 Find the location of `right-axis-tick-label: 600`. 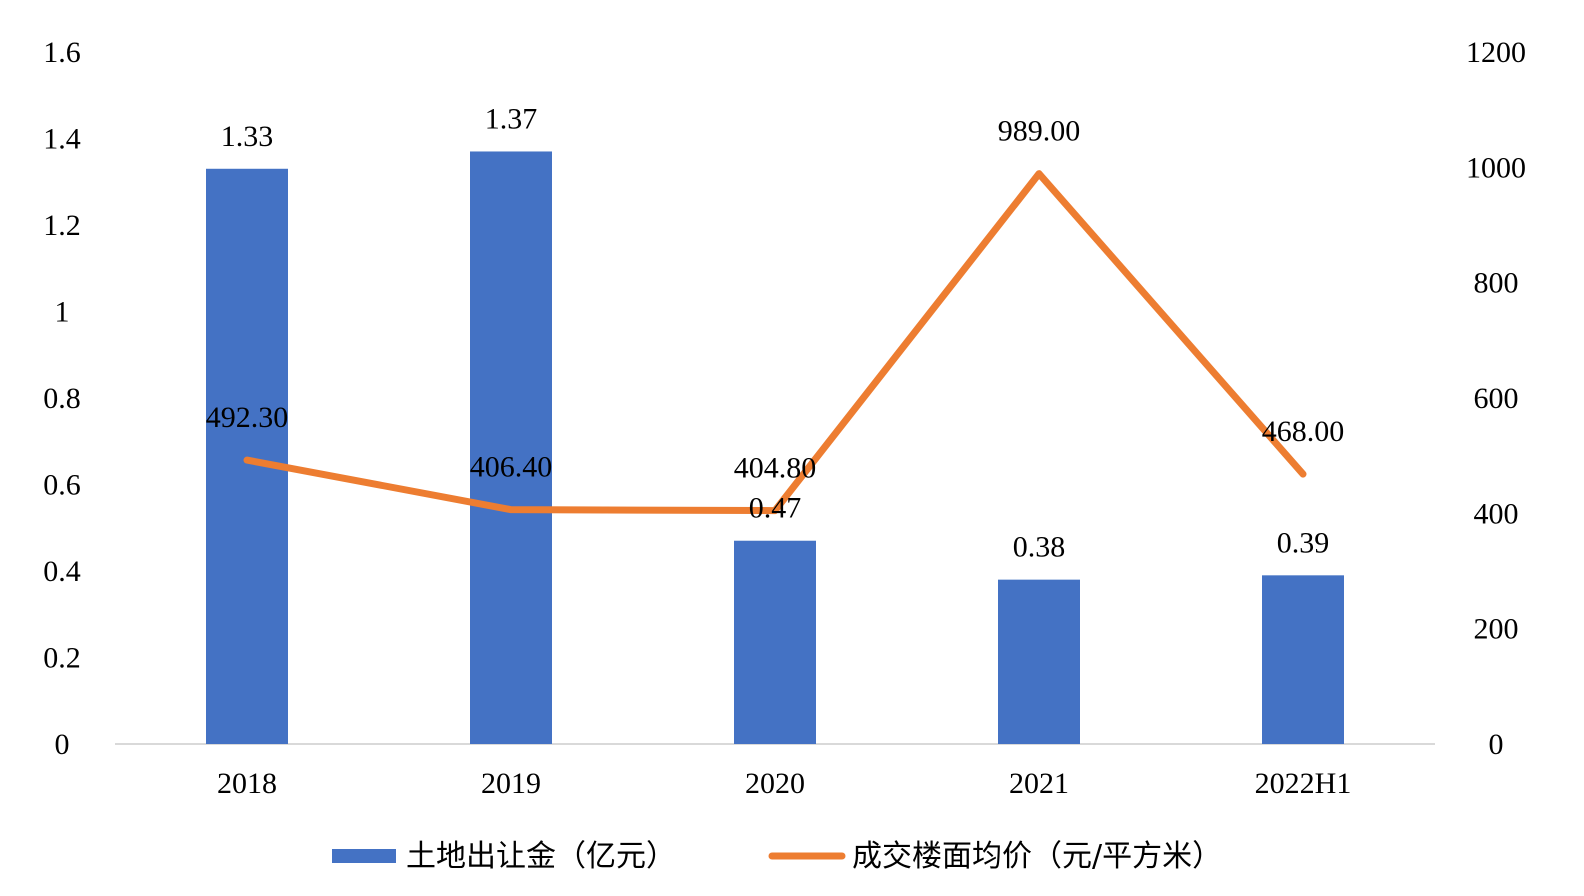

right-axis-tick-label: 600 is located at coordinates (1496, 398).